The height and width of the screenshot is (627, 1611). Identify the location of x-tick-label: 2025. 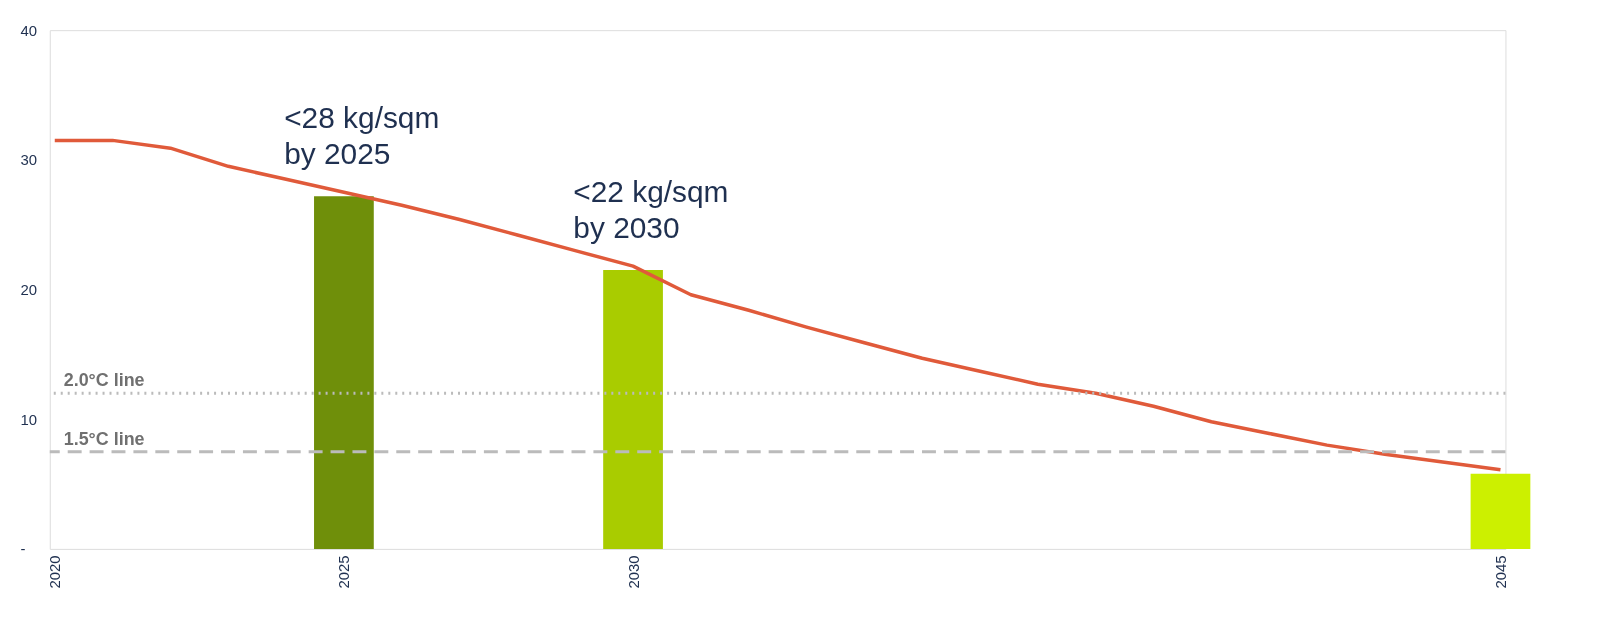
(344, 572).